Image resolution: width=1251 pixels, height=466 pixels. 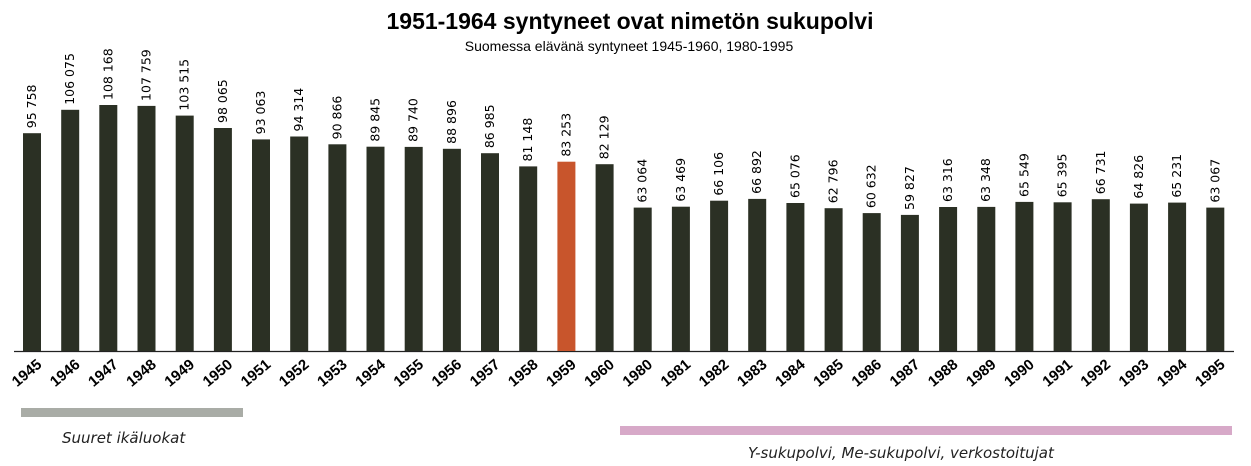 What do you see at coordinates (1057, 373) in the screenshot?
I see `x-tick-label-1991: 1991` at bounding box center [1057, 373].